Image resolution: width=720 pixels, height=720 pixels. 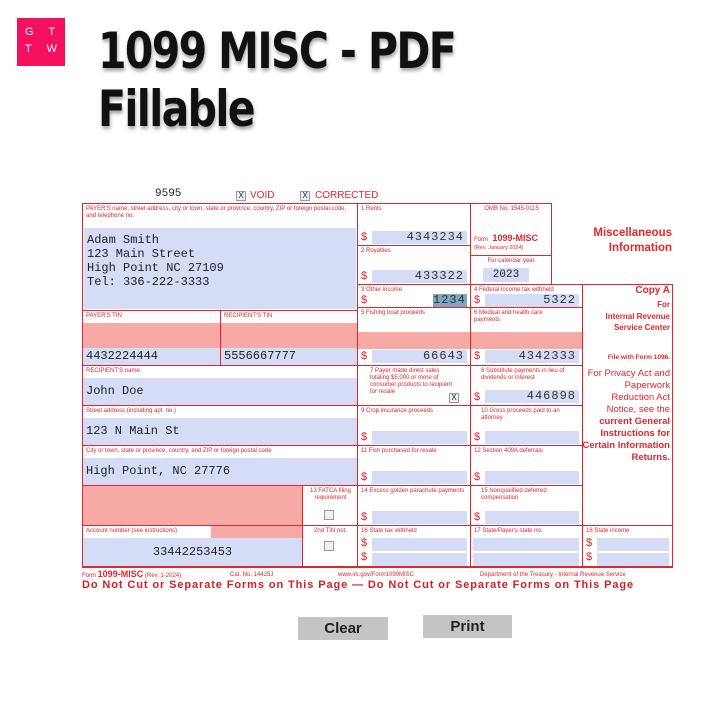 I want to click on fatca-label: 13 FATCA filing requirement, so click(x=330, y=494).